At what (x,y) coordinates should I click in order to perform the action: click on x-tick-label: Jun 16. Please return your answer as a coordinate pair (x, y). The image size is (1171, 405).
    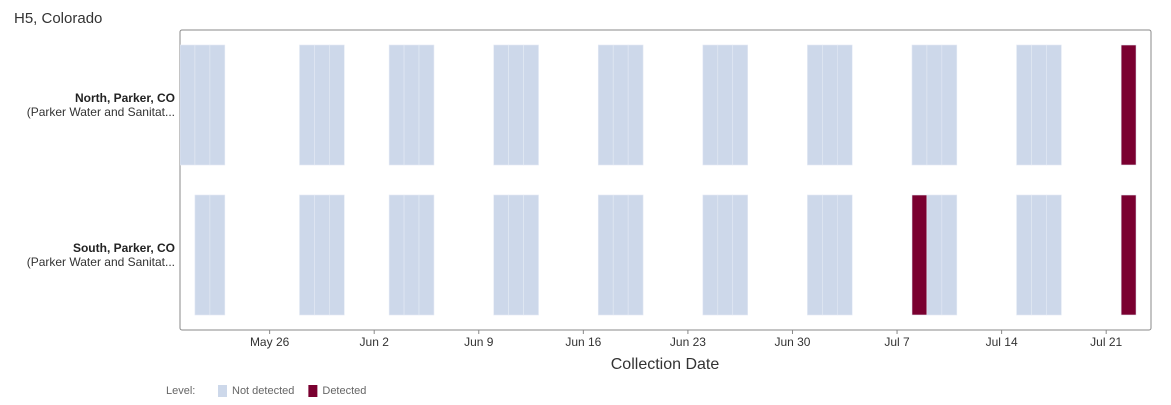
    Looking at the image, I should click on (583, 342).